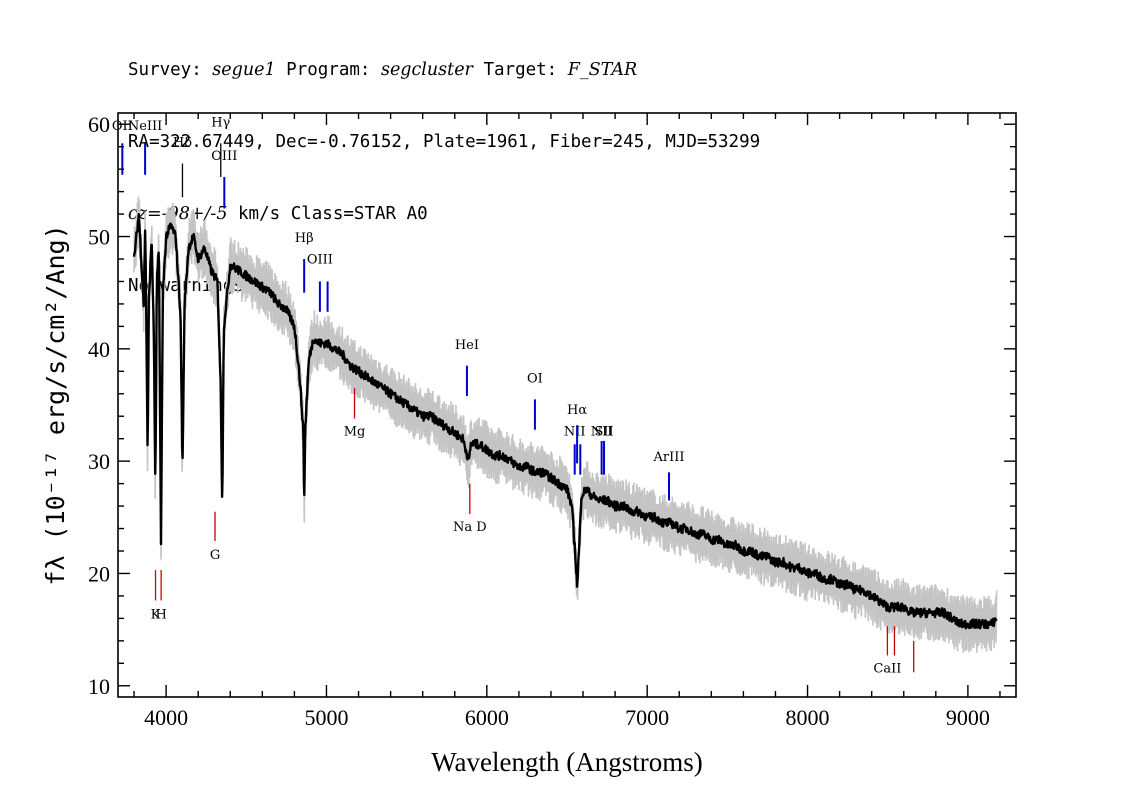 Image resolution: width=1134 pixels, height=810 pixels. I want to click on survey-label: Survey:, so click(170, 70).